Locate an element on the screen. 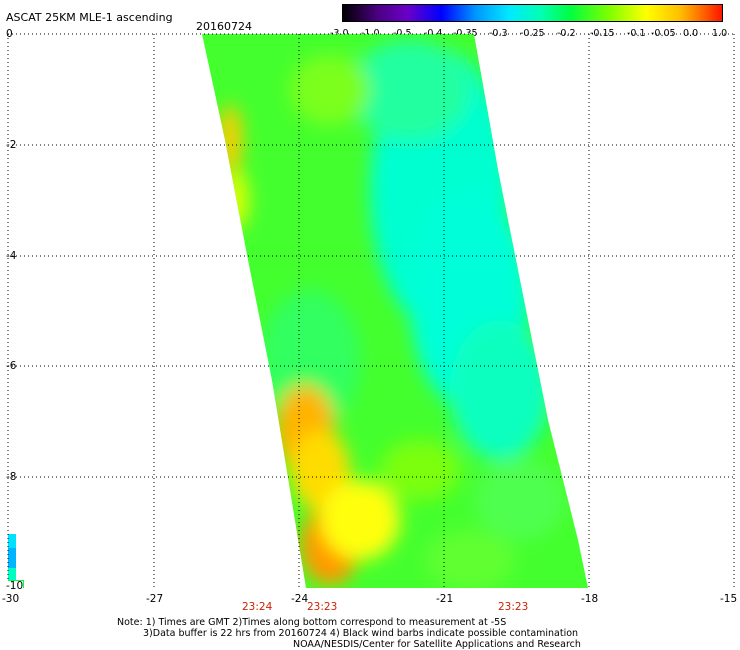  colorbar is located at coordinates (532, 13).